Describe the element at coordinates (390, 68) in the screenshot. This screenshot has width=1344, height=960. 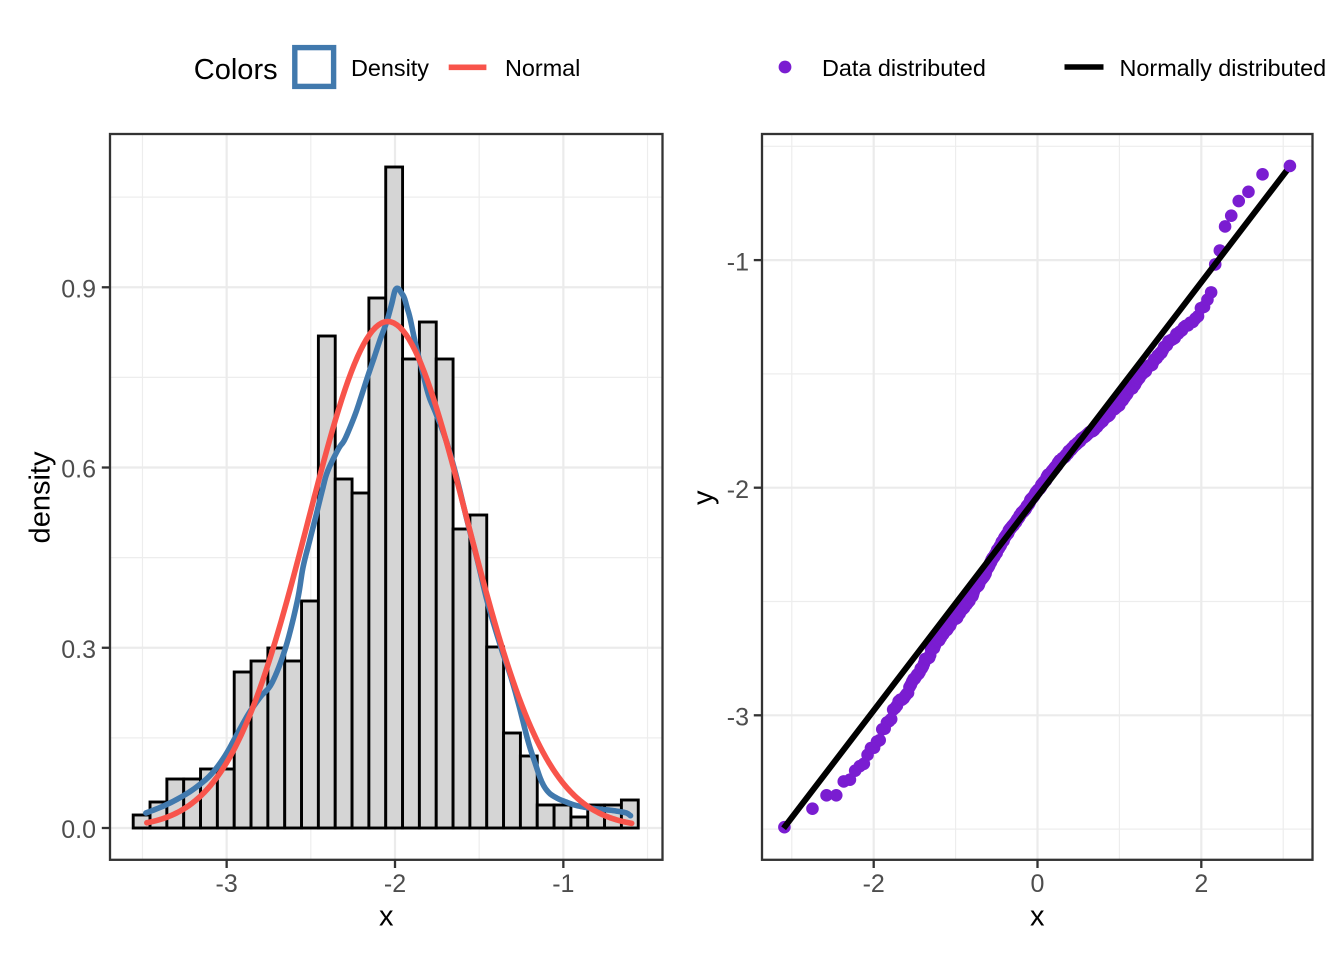
I see `svg-text: Density` at that location.